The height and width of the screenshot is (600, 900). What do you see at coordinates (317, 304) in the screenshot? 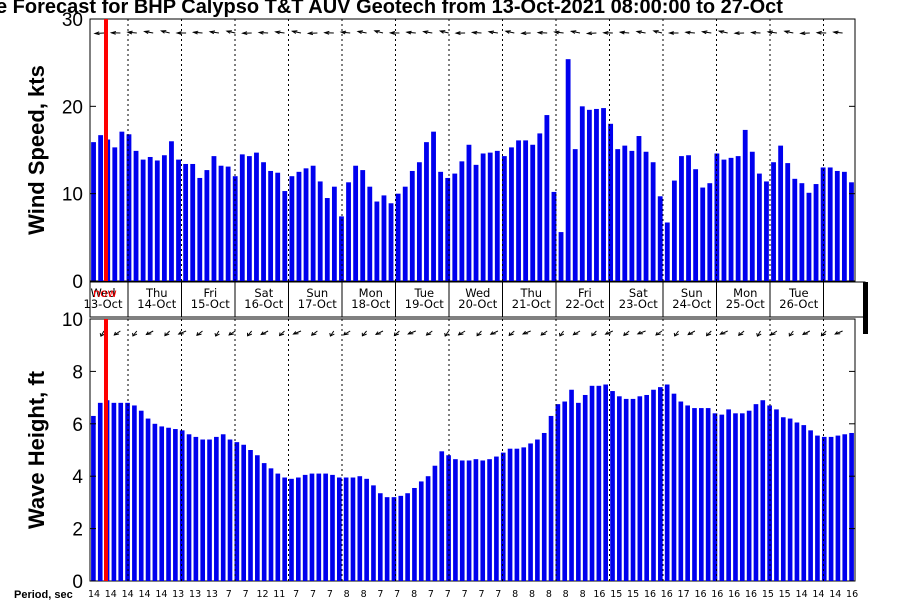
I see `date-label: 17-Oct` at bounding box center [317, 304].